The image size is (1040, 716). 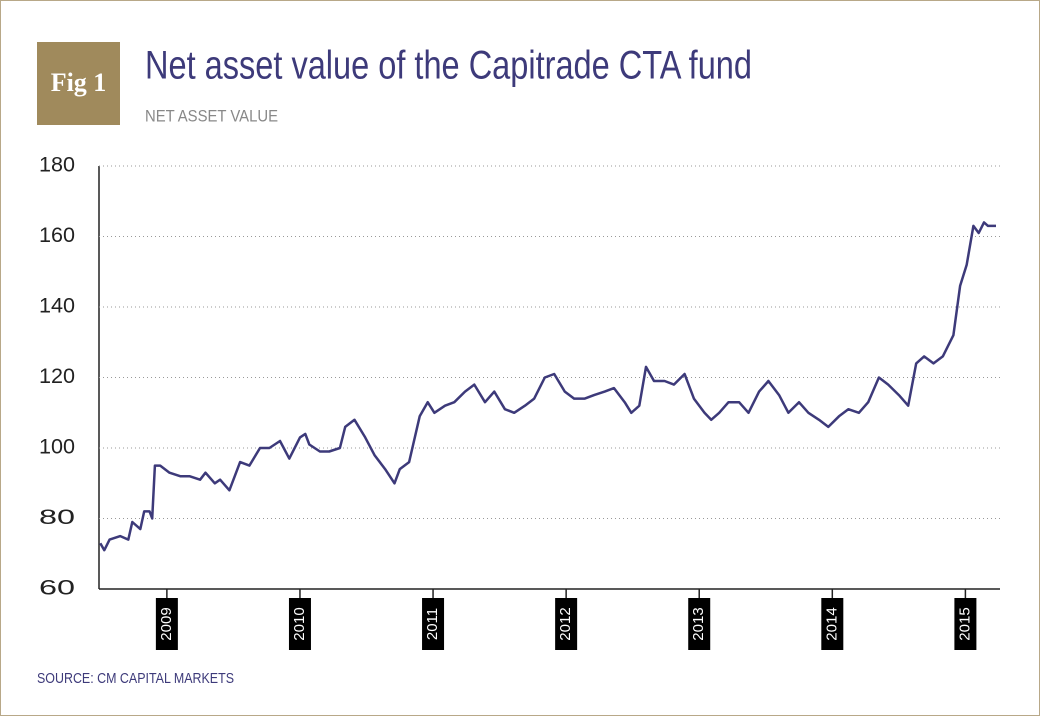 I want to click on x-tick-label: 2012, so click(x=565, y=623).